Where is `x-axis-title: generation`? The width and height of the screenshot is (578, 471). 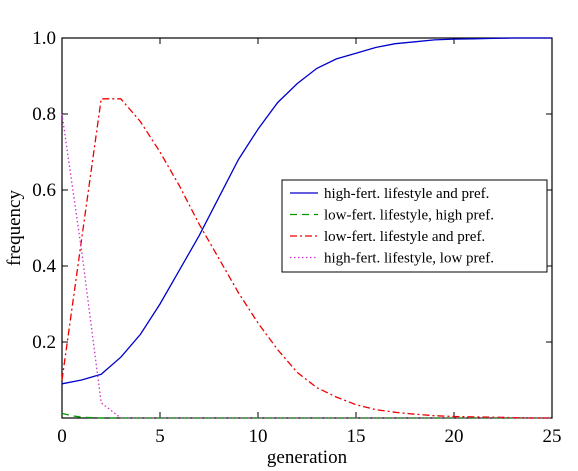
x-axis-title: generation is located at coordinates (307, 457).